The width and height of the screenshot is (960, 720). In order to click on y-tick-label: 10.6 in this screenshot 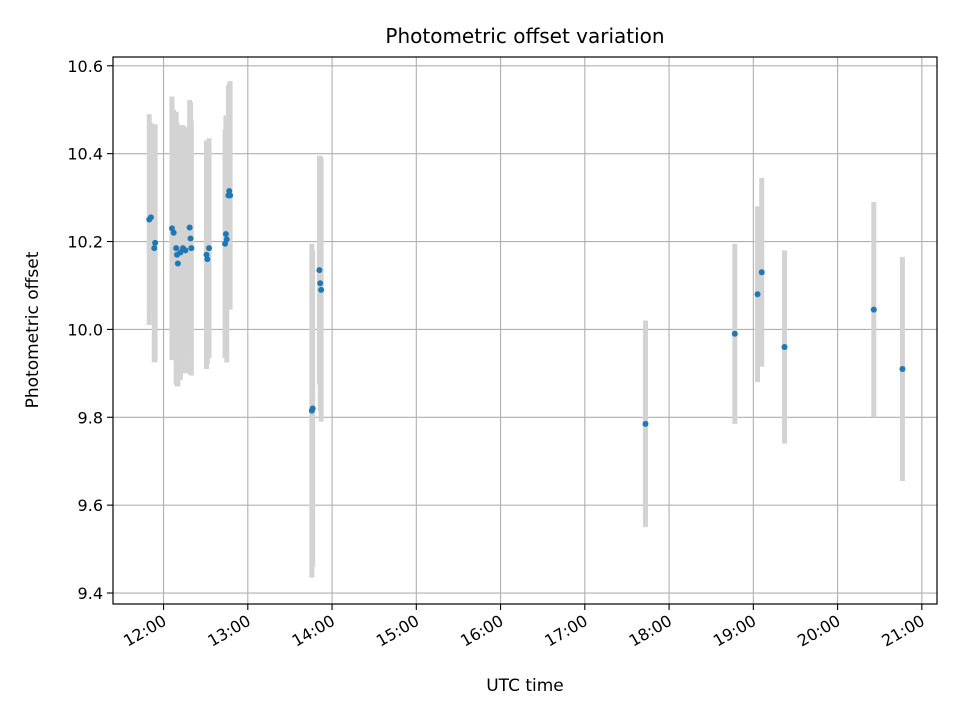, I will do `click(85, 66)`.